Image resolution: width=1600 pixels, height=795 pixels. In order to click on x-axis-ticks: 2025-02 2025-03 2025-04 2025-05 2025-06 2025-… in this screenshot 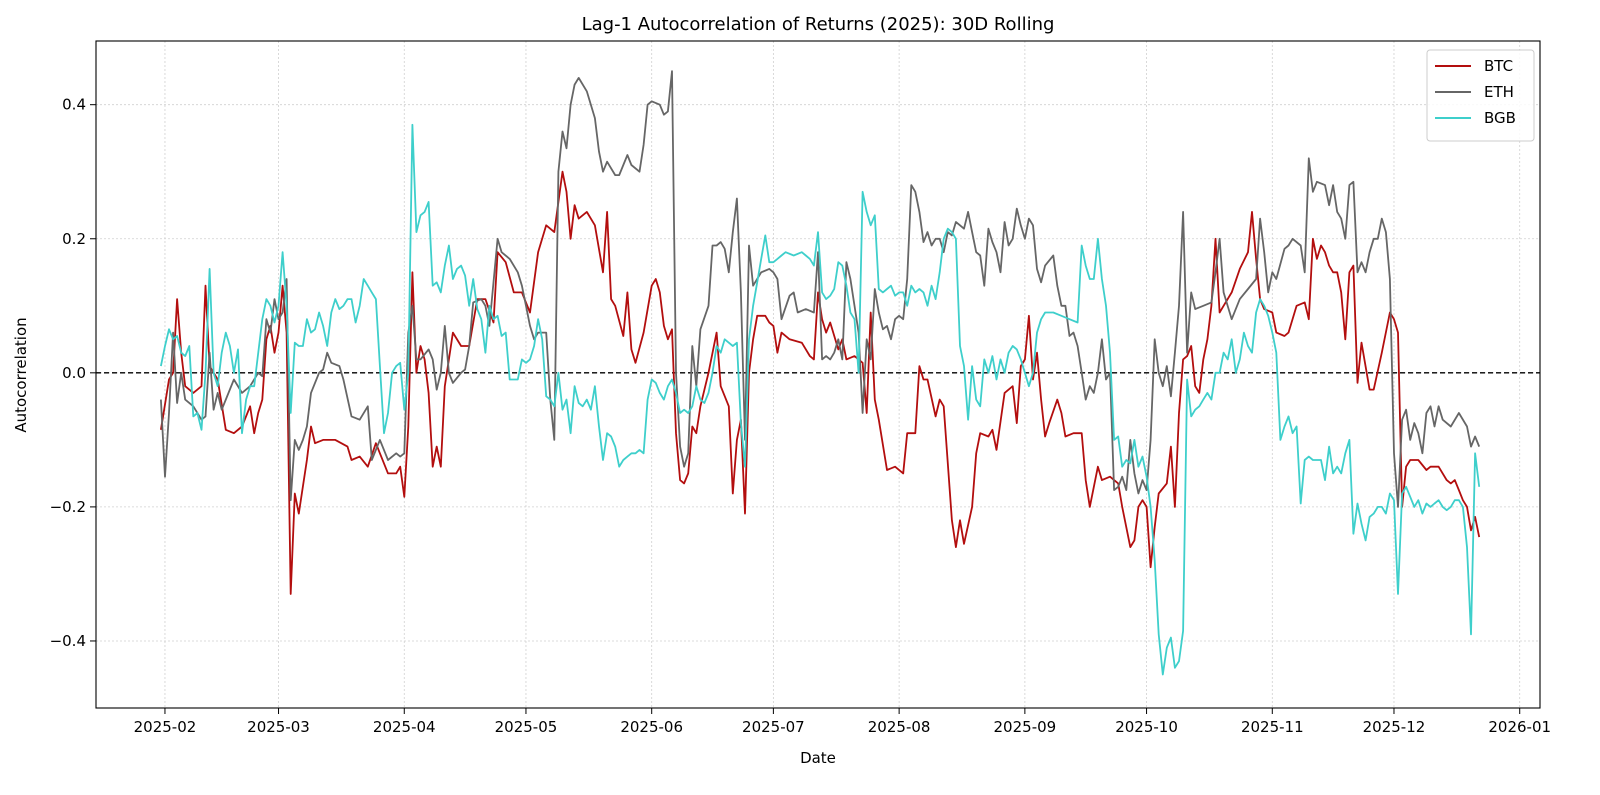, I will do `click(842, 722)`.